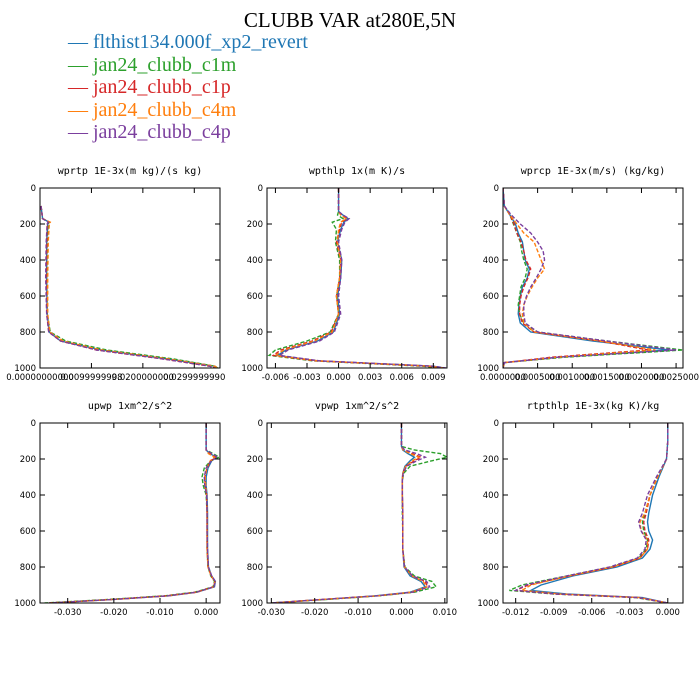 The width and height of the screenshot is (700, 700). What do you see at coordinates (402, 378) in the screenshot?
I see `x-tick-label: 0.006` at bounding box center [402, 378].